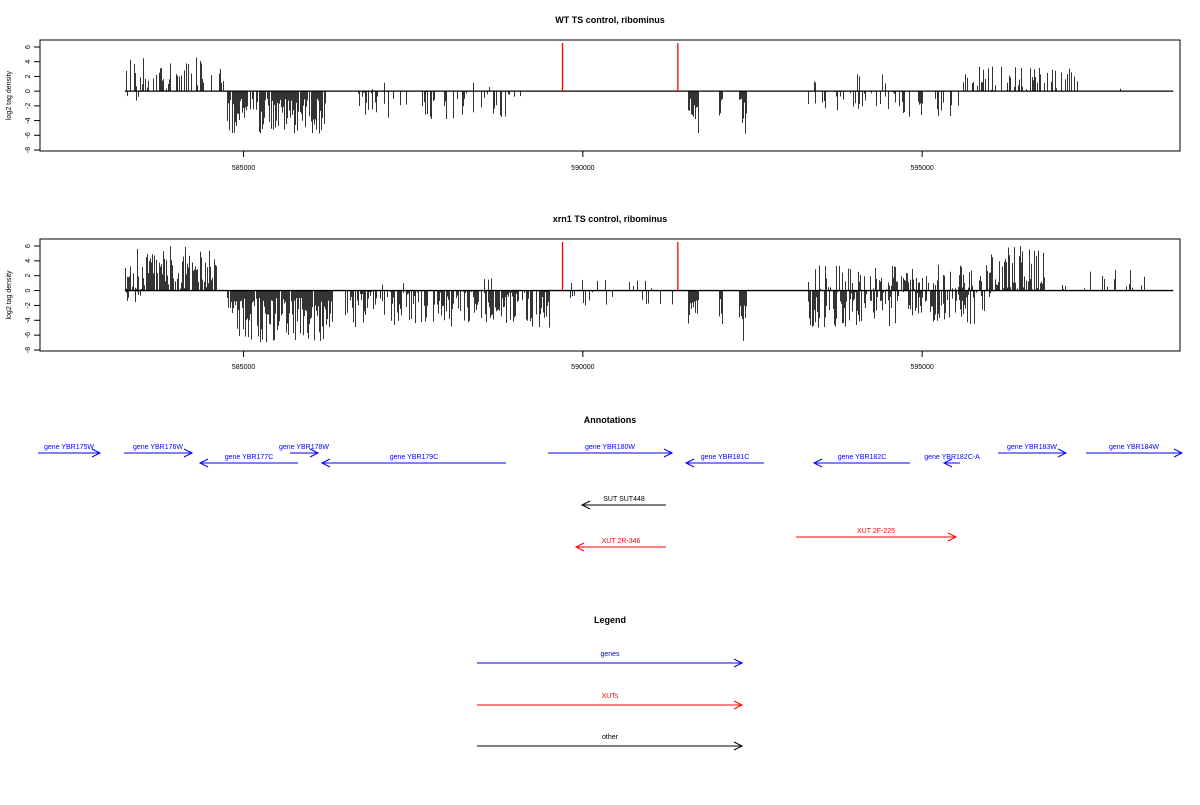 The height and width of the screenshot is (805, 1200). Describe the element at coordinates (583, 361) in the screenshot. I see `xrn1-x-axis: 585000 590000 595000` at that location.